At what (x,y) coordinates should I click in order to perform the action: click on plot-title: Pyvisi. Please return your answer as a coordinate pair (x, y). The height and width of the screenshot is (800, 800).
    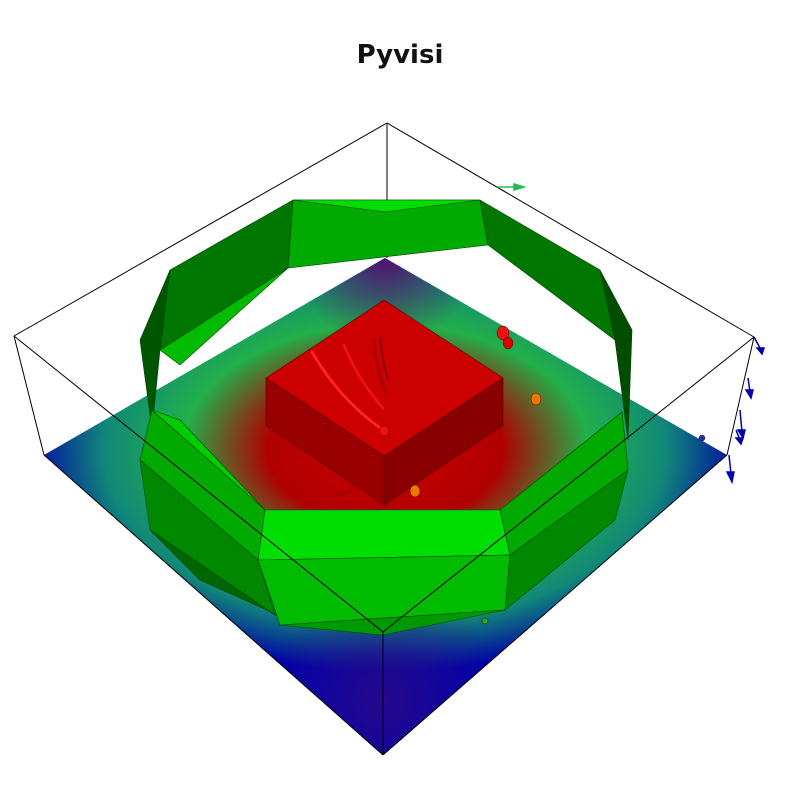
    Looking at the image, I should click on (400, 55).